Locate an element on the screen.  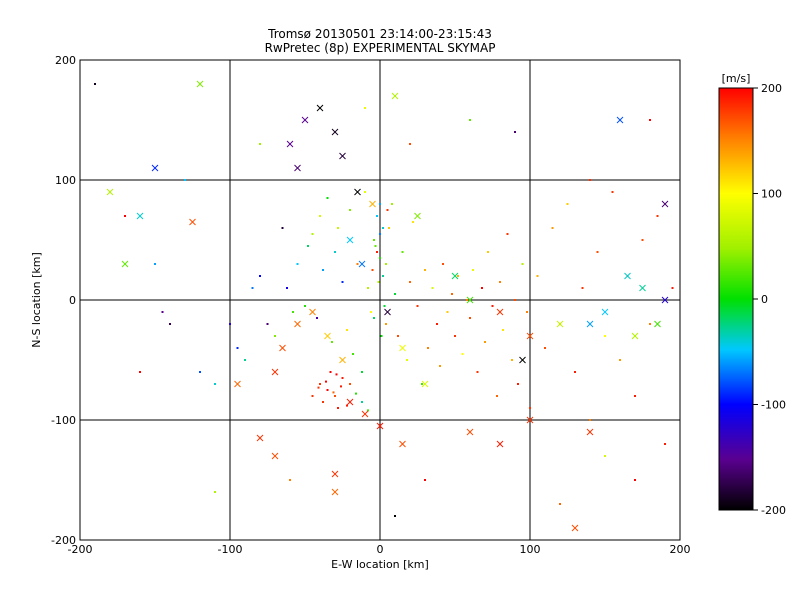
colorbar-tick-label: 200 is located at coordinates (771, 88).